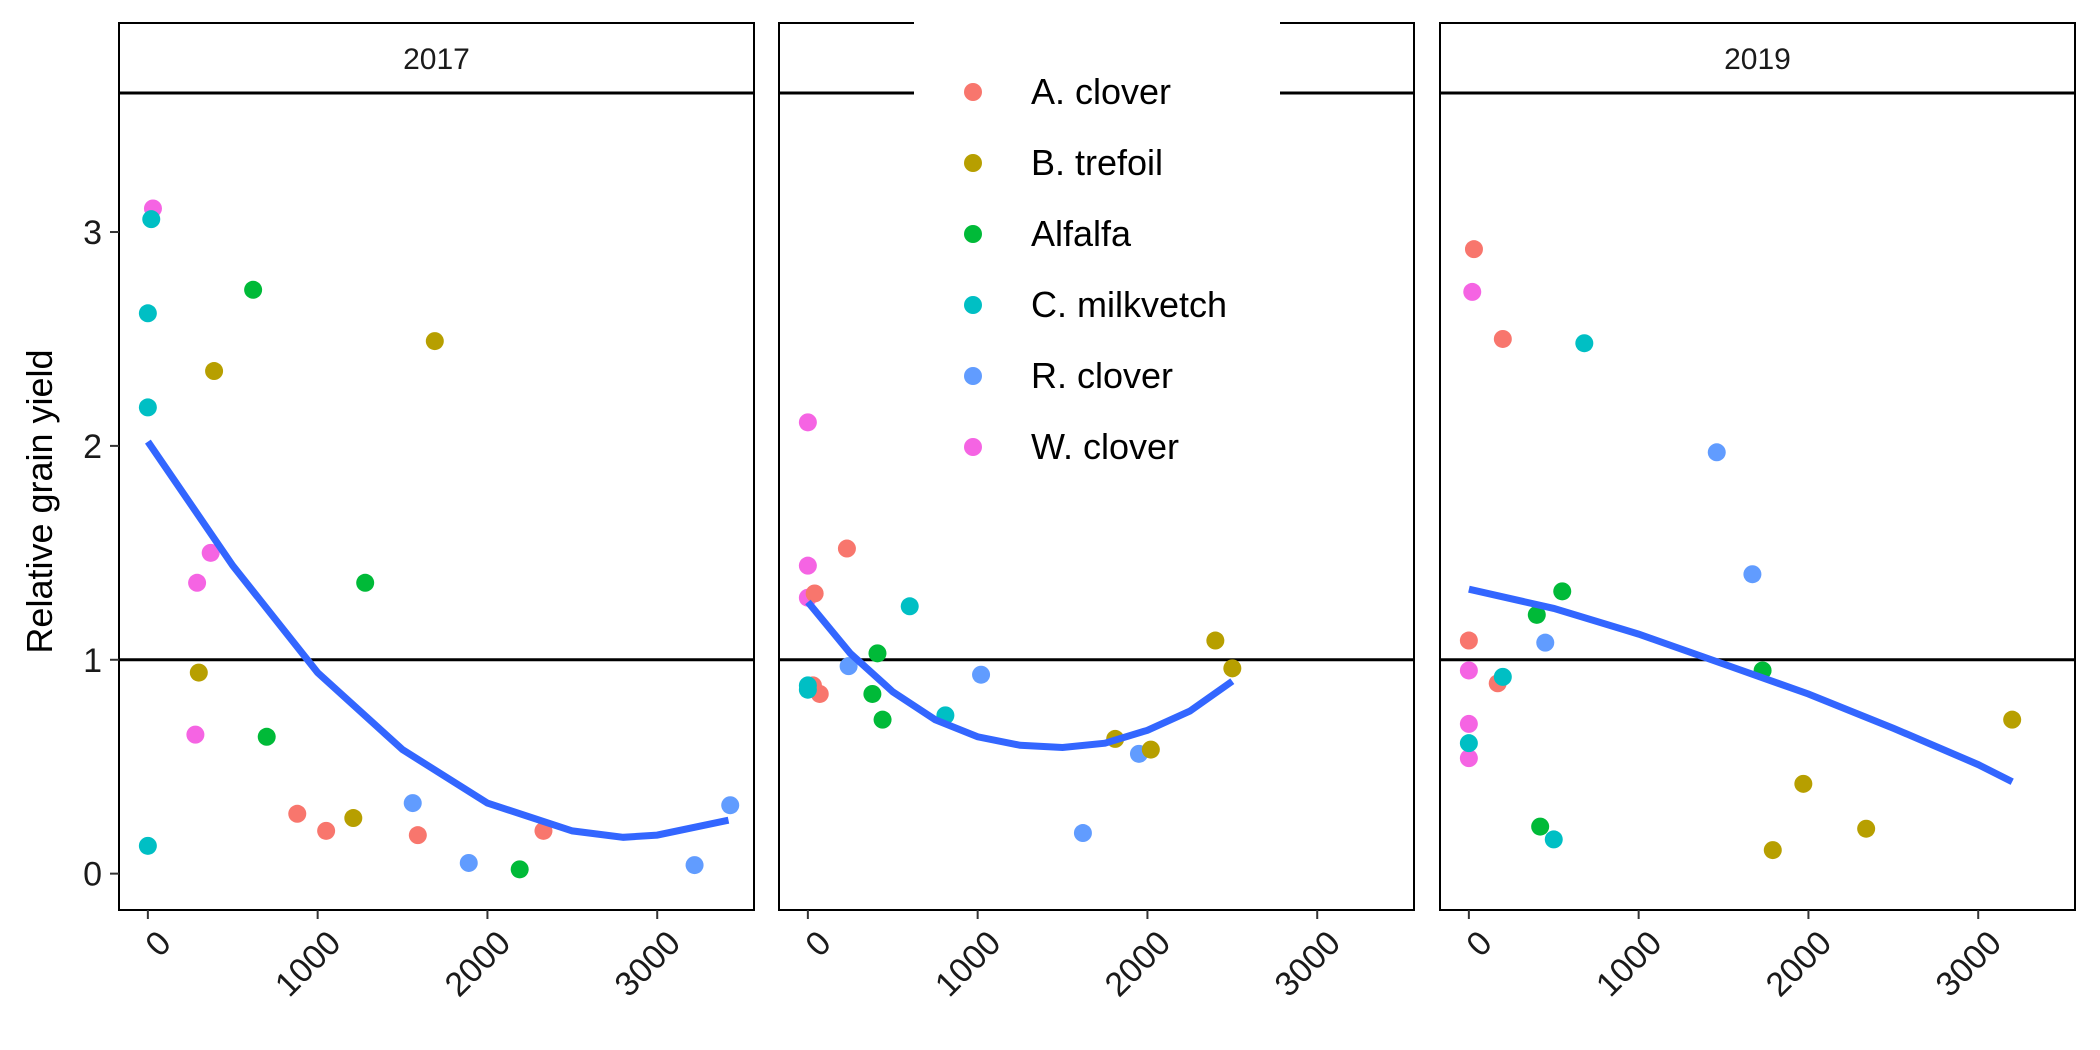  I want to click on legend-label: W. clover, so click(1105, 446).